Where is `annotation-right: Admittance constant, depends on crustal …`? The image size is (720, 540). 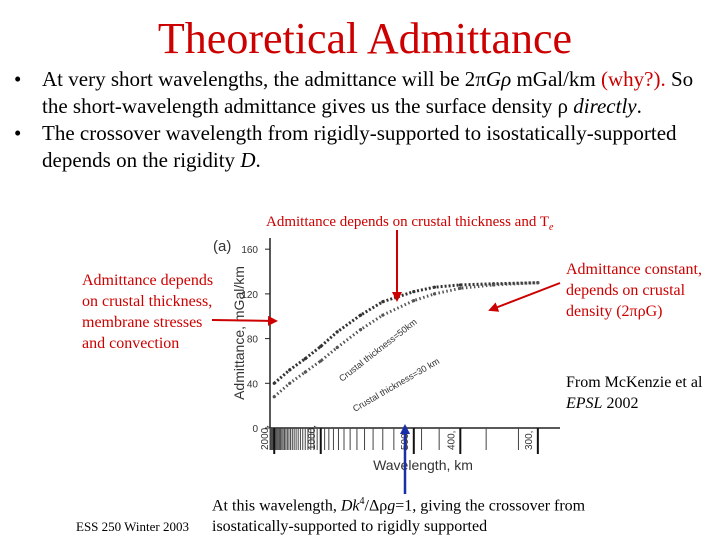 annotation-right: Admittance constant, depends on crustal … is located at coordinates (634, 290).